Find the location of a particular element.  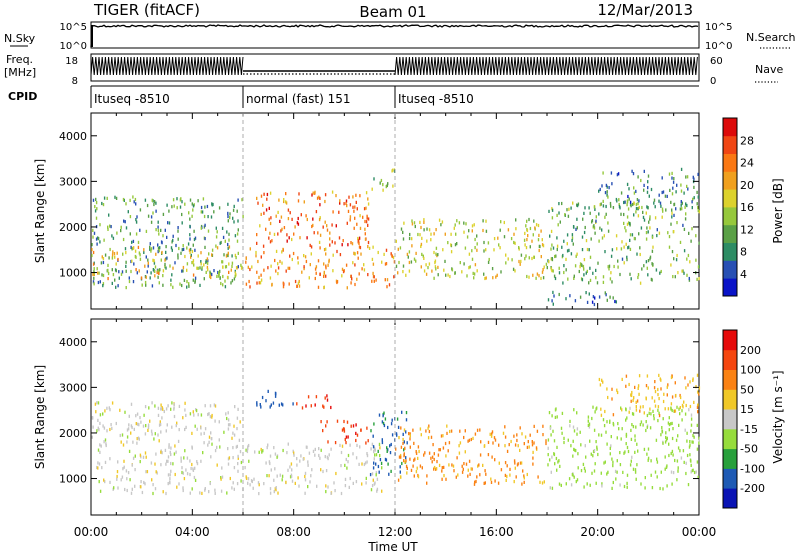

velocity-colorbar-swatch is located at coordinates (730, 419).